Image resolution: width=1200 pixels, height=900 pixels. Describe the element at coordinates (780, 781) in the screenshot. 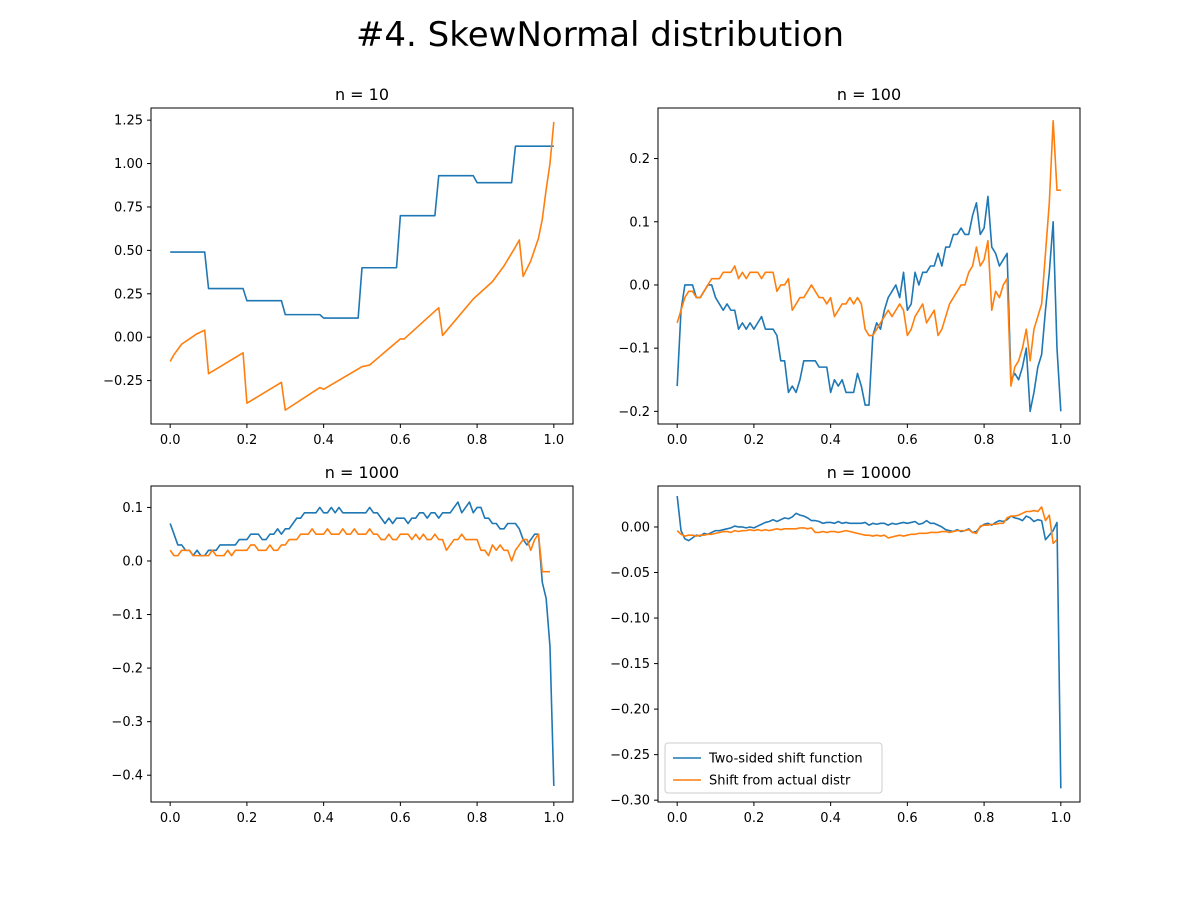

I see `legend-label: Shift from actual distr` at that location.